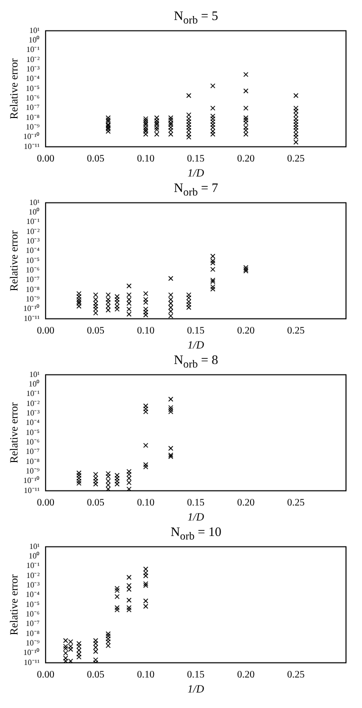 This screenshot has height=708, width=362. Describe the element at coordinates (34, 40) in the screenshot. I see `y-tick-label: 10⁰` at that location.